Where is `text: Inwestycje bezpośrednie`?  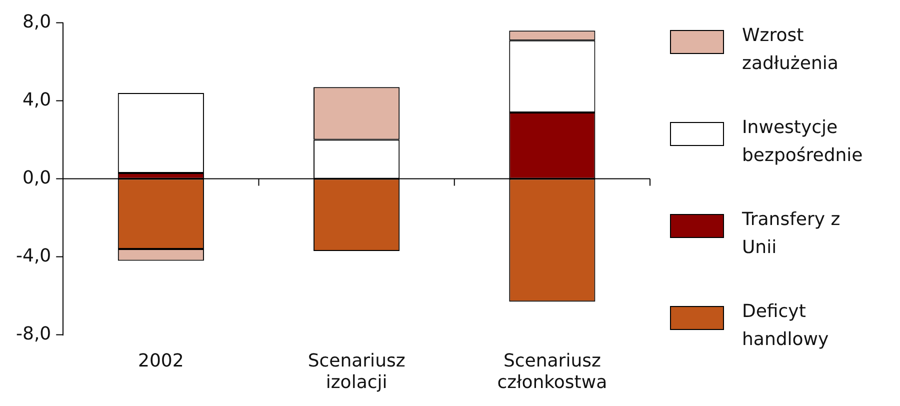 text: Inwestycje bezpośrednie is located at coordinates (802, 142).